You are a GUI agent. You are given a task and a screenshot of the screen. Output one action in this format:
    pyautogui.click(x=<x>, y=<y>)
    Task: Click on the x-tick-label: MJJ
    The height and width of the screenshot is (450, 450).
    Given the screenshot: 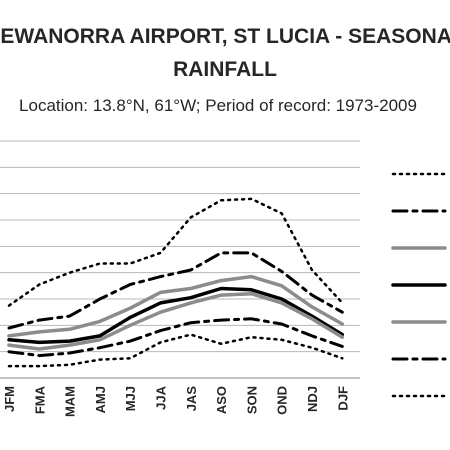 What is the action you would take?
    pyautogui.click(x=130, y=398)
    